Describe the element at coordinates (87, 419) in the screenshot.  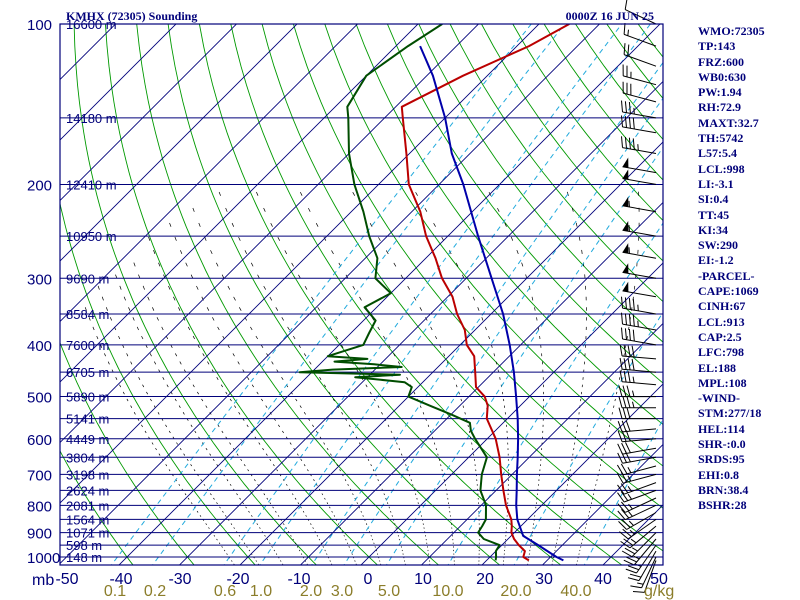
I see `height-label: 5141 m` at that location.